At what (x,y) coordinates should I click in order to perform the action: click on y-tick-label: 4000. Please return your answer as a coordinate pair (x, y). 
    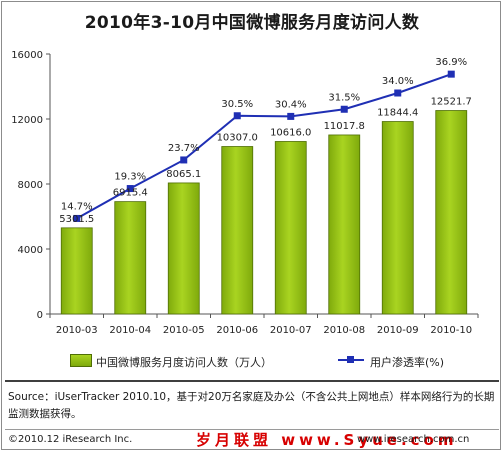
    Looking at the image, I should click on (30, 250).